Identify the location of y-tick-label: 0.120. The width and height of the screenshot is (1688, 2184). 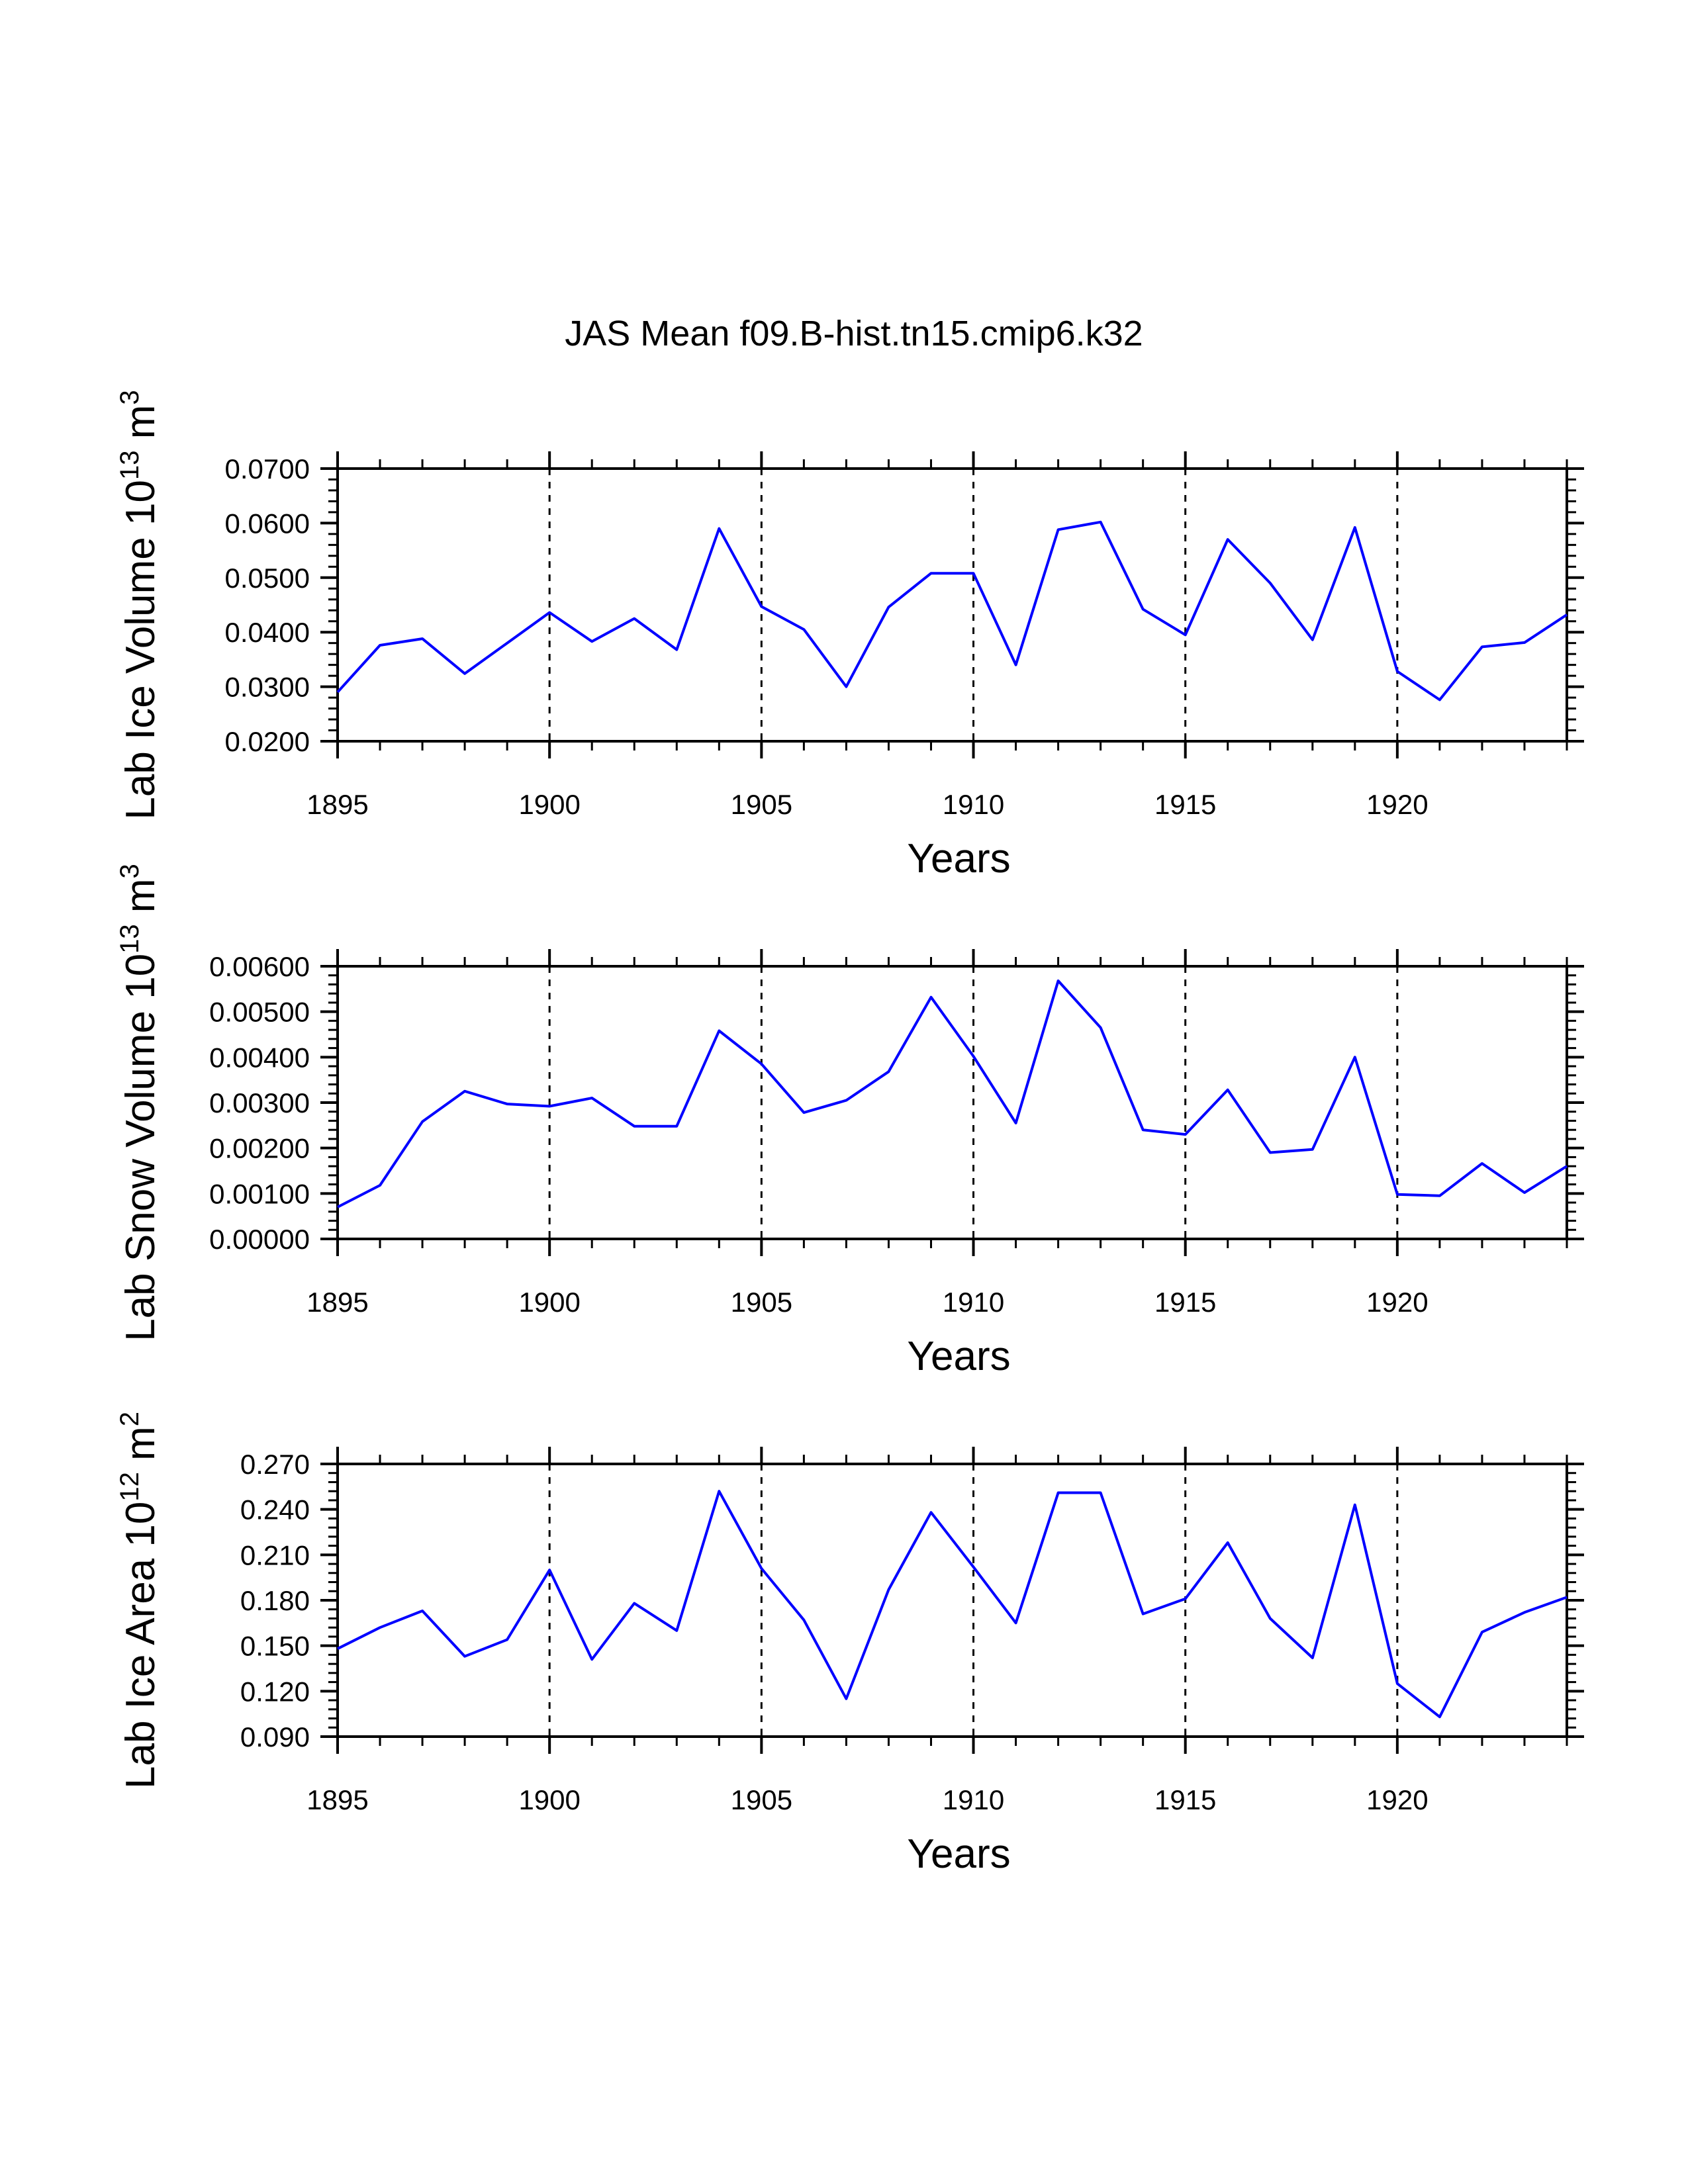
(275, 1692).